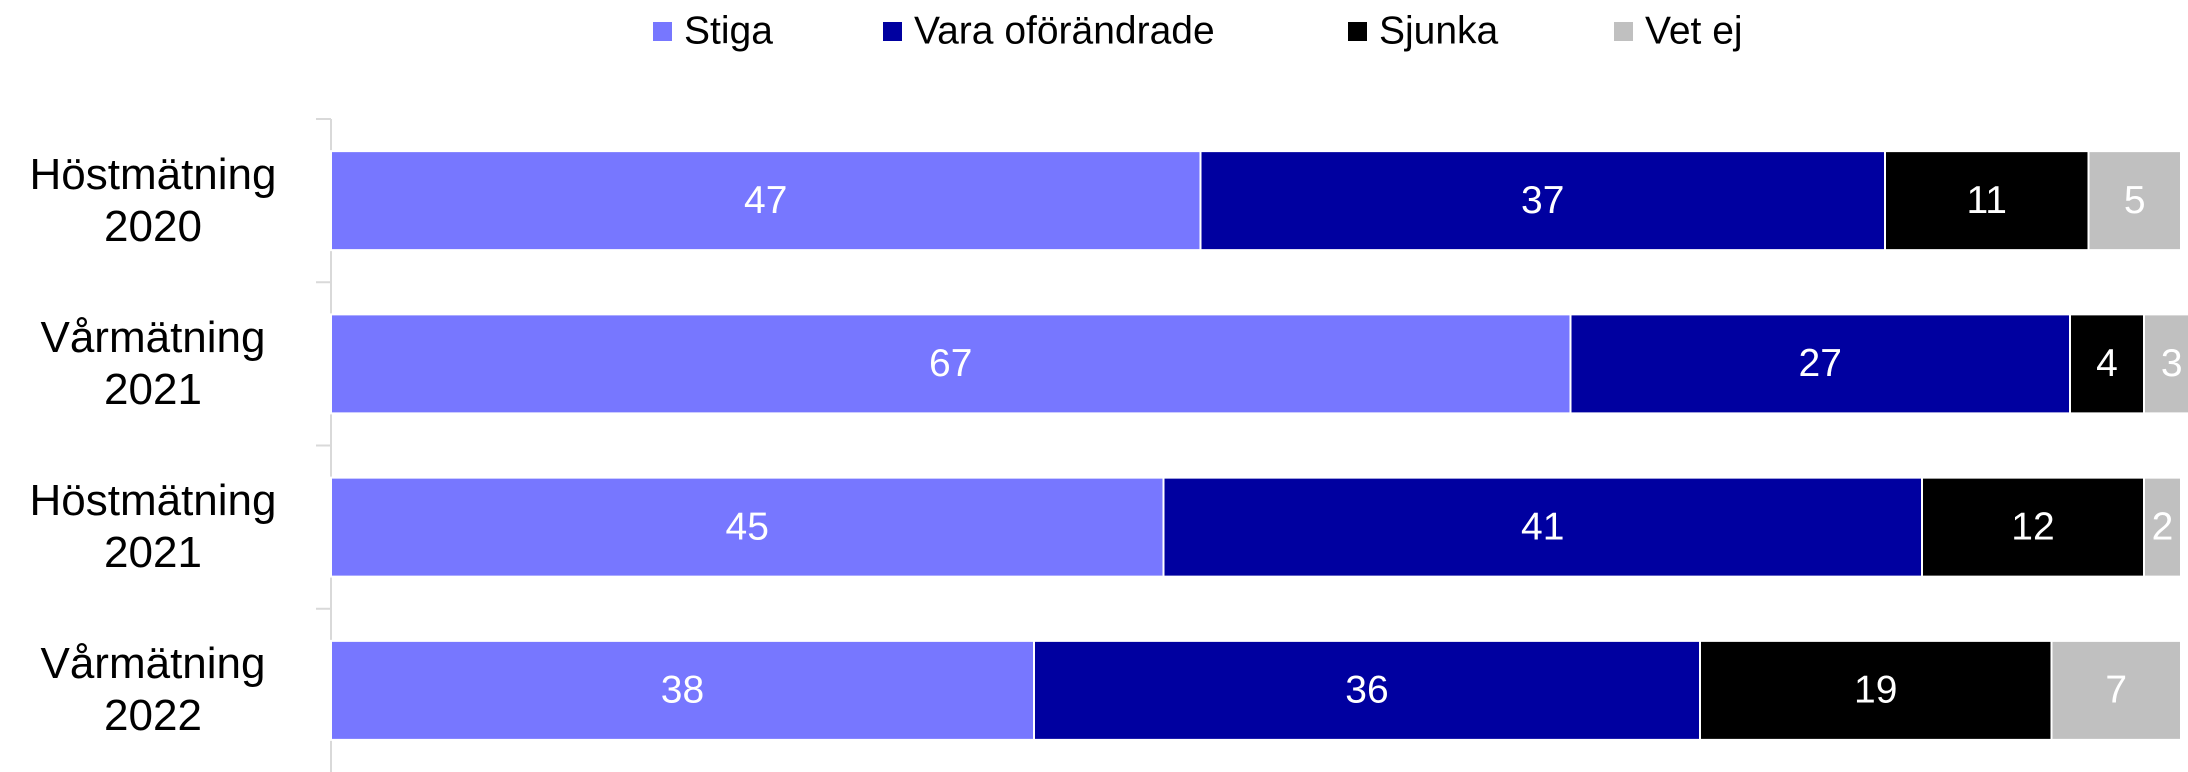 The image size is (2188, 772). Describe the element at coordinates (153, 690) in the screenshot. I see `category-label: Vårmätning 2022` at that location.